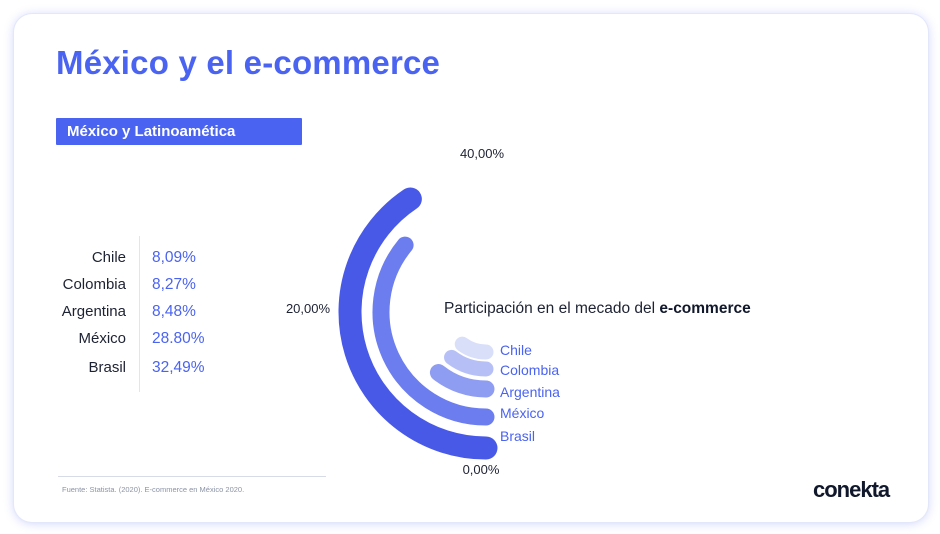  I want to click on page-title: México y el e-commerce, so click(248, 62).